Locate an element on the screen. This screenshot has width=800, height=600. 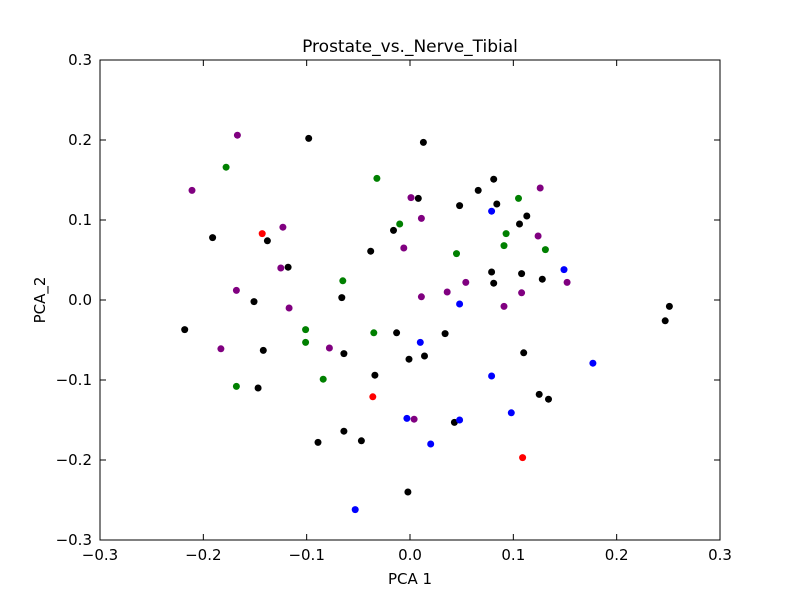
y-axis-label: PCA_2 is located at coordinates (40, 300).